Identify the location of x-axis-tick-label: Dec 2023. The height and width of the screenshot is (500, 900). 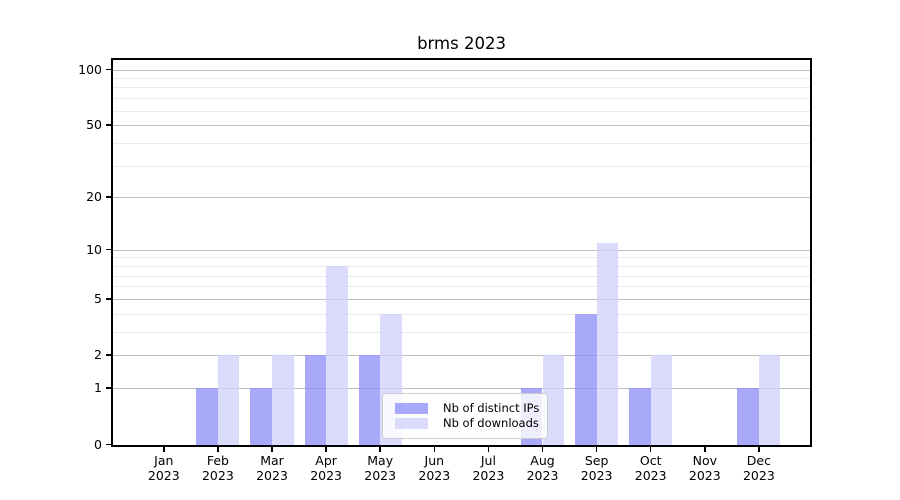
(758, 468).